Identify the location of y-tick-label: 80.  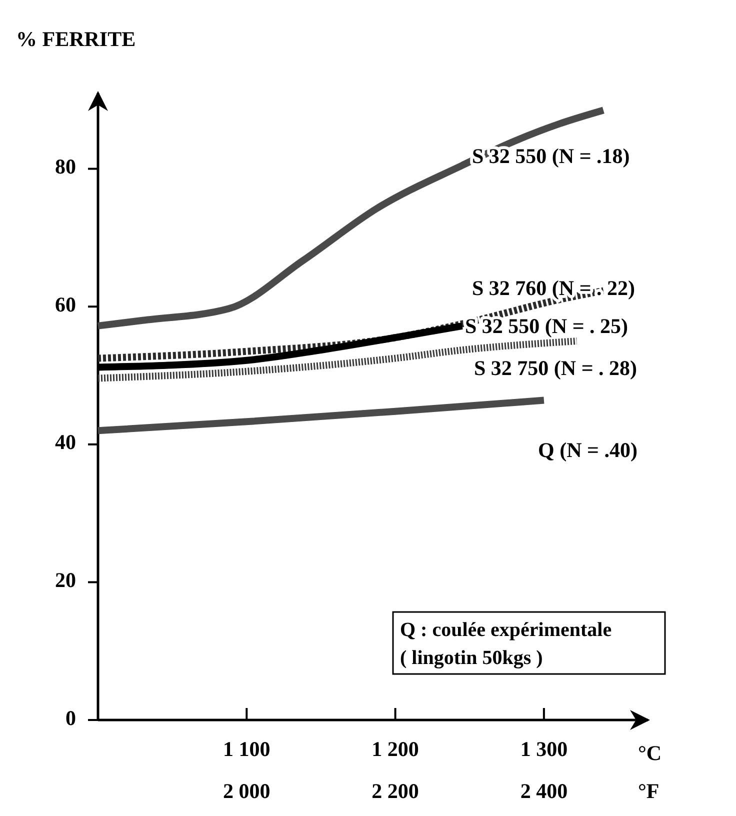
(65, 166).